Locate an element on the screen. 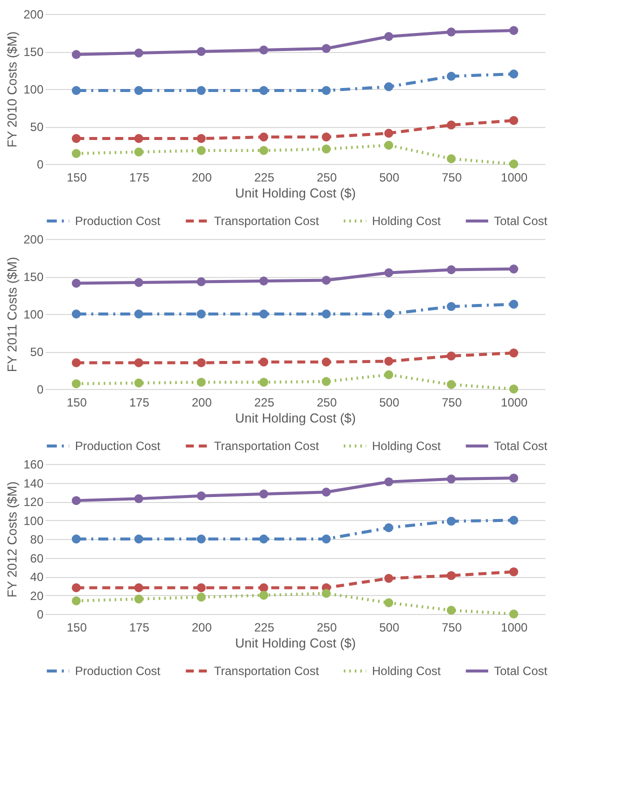 Image resolution: width=619 pixels, height=805 pixels. y-tick-label: 50 is located at coordinates (37, 352).